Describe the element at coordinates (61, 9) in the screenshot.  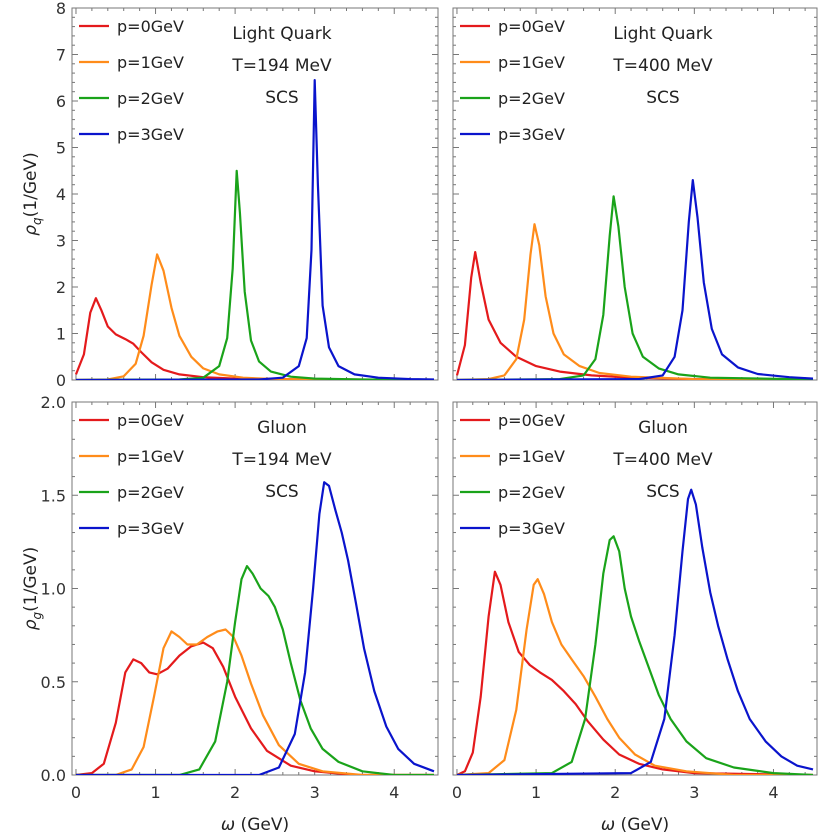
I see `y-tick-label: 8` at that location.